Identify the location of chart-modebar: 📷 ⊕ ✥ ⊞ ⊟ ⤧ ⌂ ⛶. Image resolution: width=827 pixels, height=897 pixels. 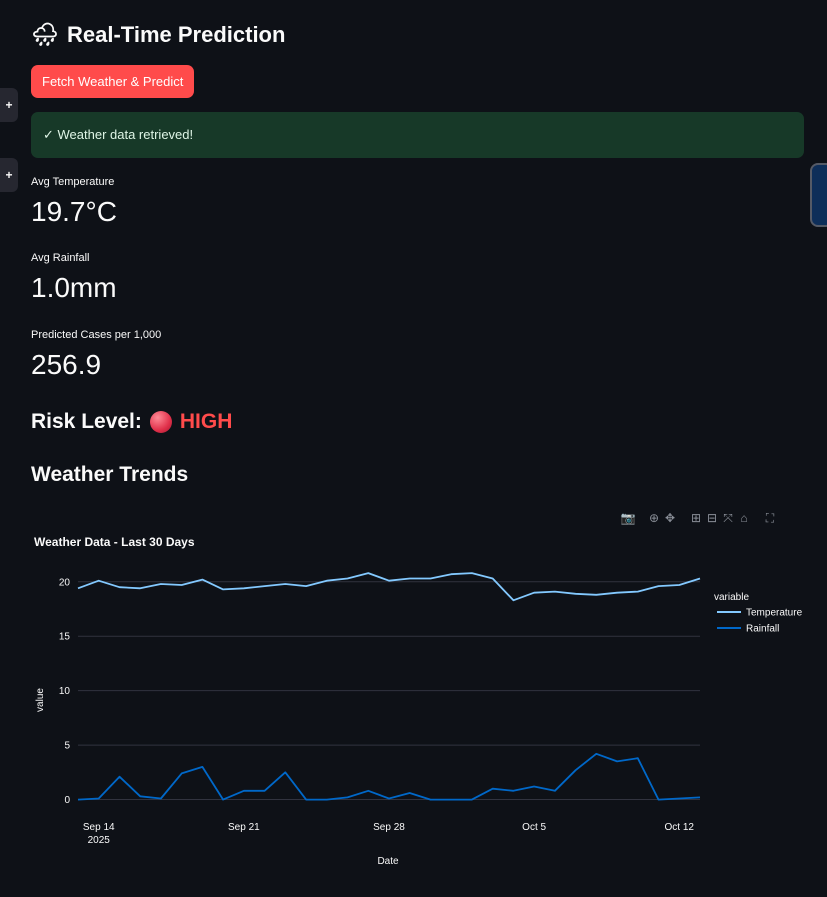
(699, 518).